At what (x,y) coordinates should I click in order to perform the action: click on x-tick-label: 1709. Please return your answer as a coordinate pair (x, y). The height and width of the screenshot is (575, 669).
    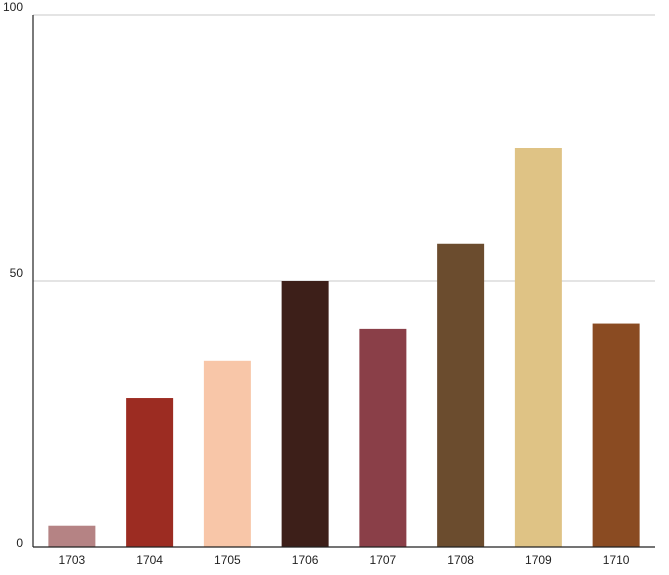
    Looking at the image, I should click on (538, 560).